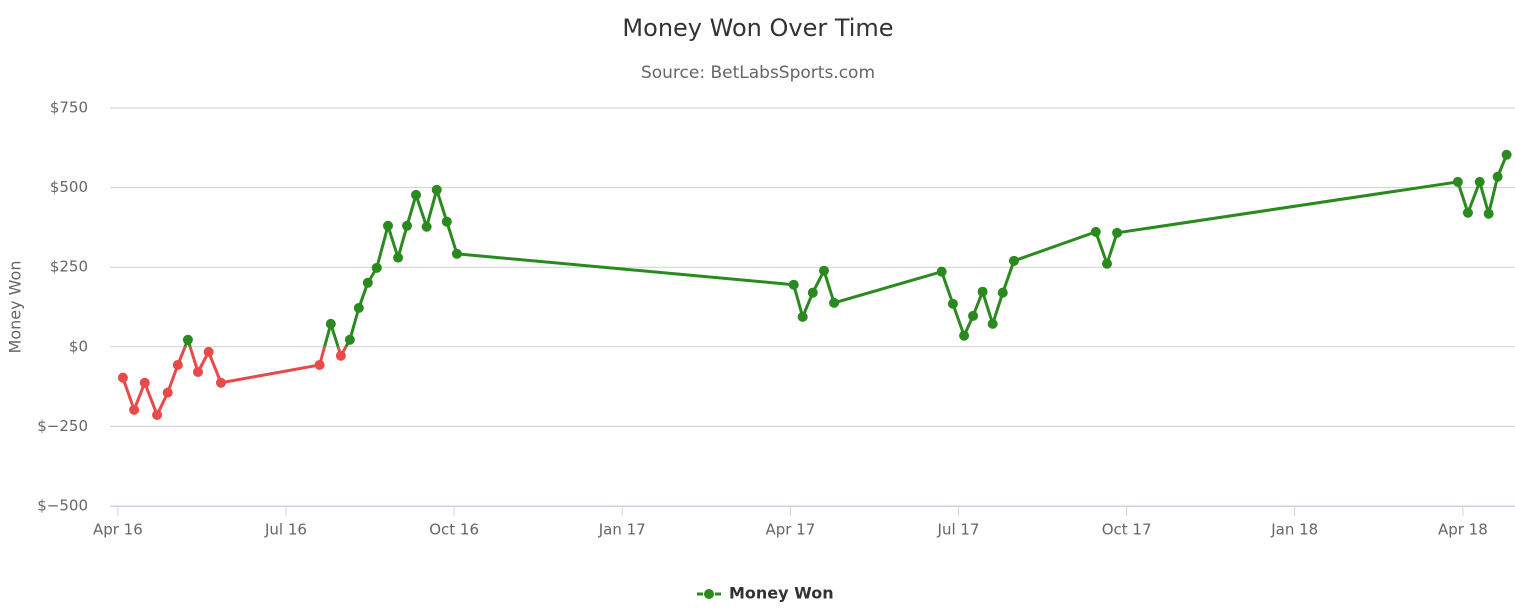 The image size is (1515, 616). What do you see at coordinates (15, 307) in the screenshot?
I see `y-axis-title: Money Won` at bounding box center [15, 307].